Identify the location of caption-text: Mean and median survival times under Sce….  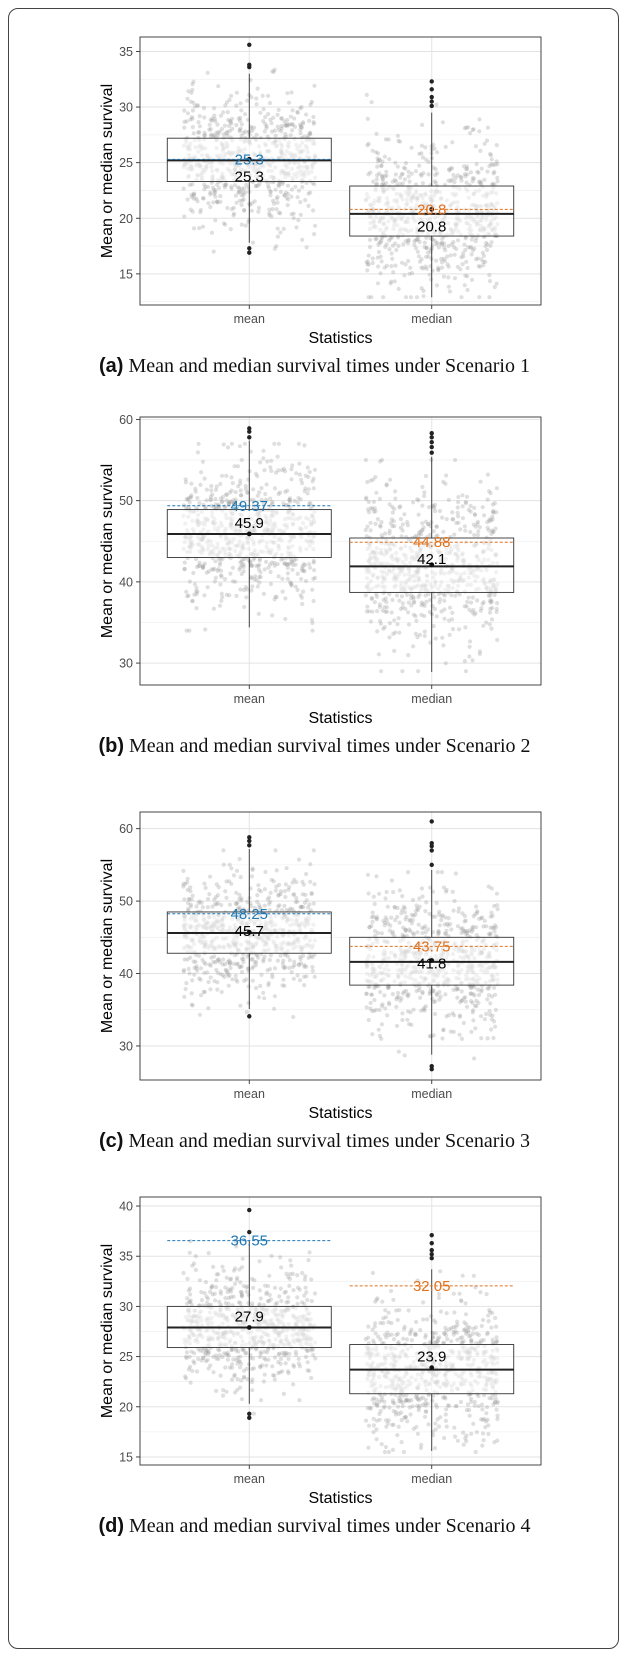
(327, 746).